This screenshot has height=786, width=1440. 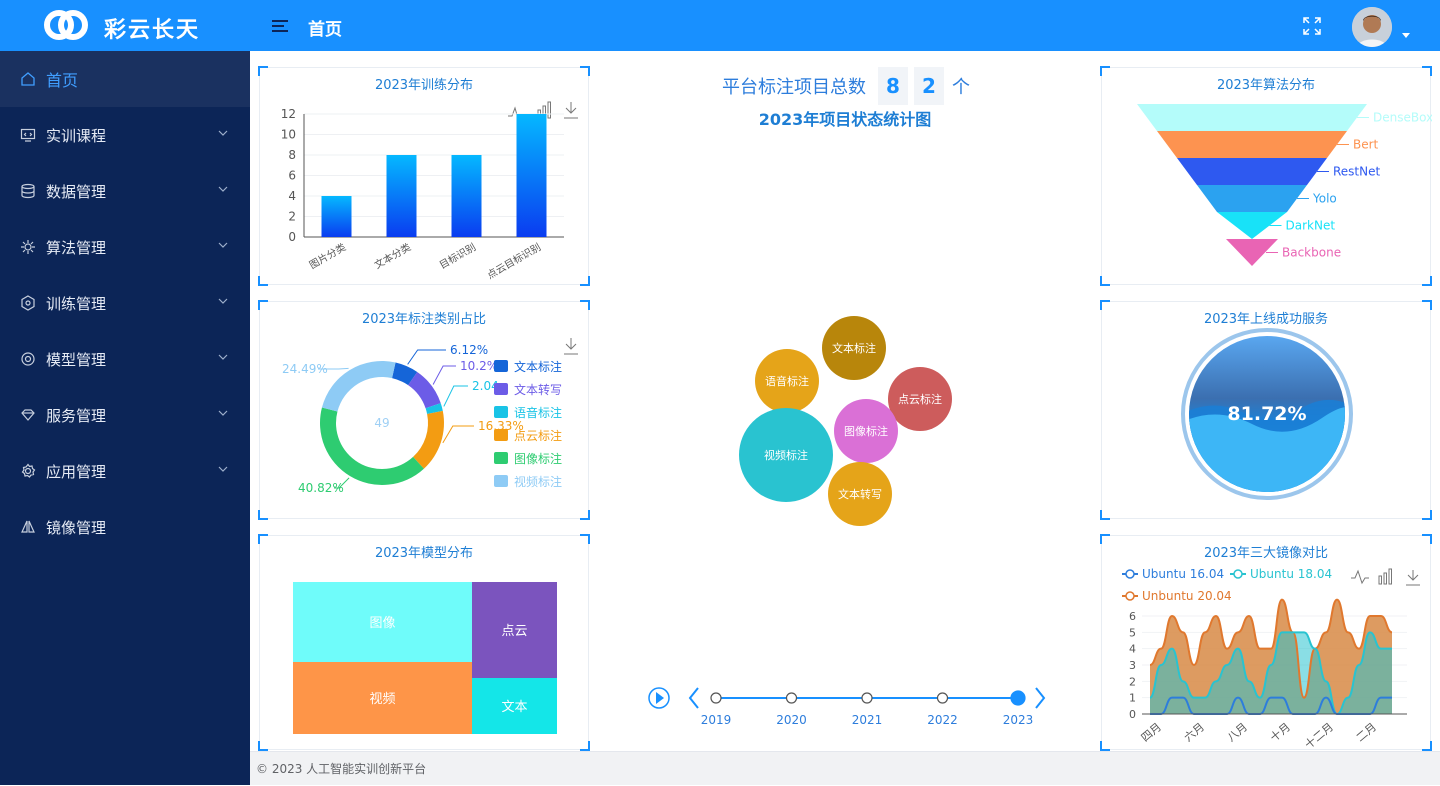 I want to click on bubble-label: 视频标注, so click(x=786, y=455).